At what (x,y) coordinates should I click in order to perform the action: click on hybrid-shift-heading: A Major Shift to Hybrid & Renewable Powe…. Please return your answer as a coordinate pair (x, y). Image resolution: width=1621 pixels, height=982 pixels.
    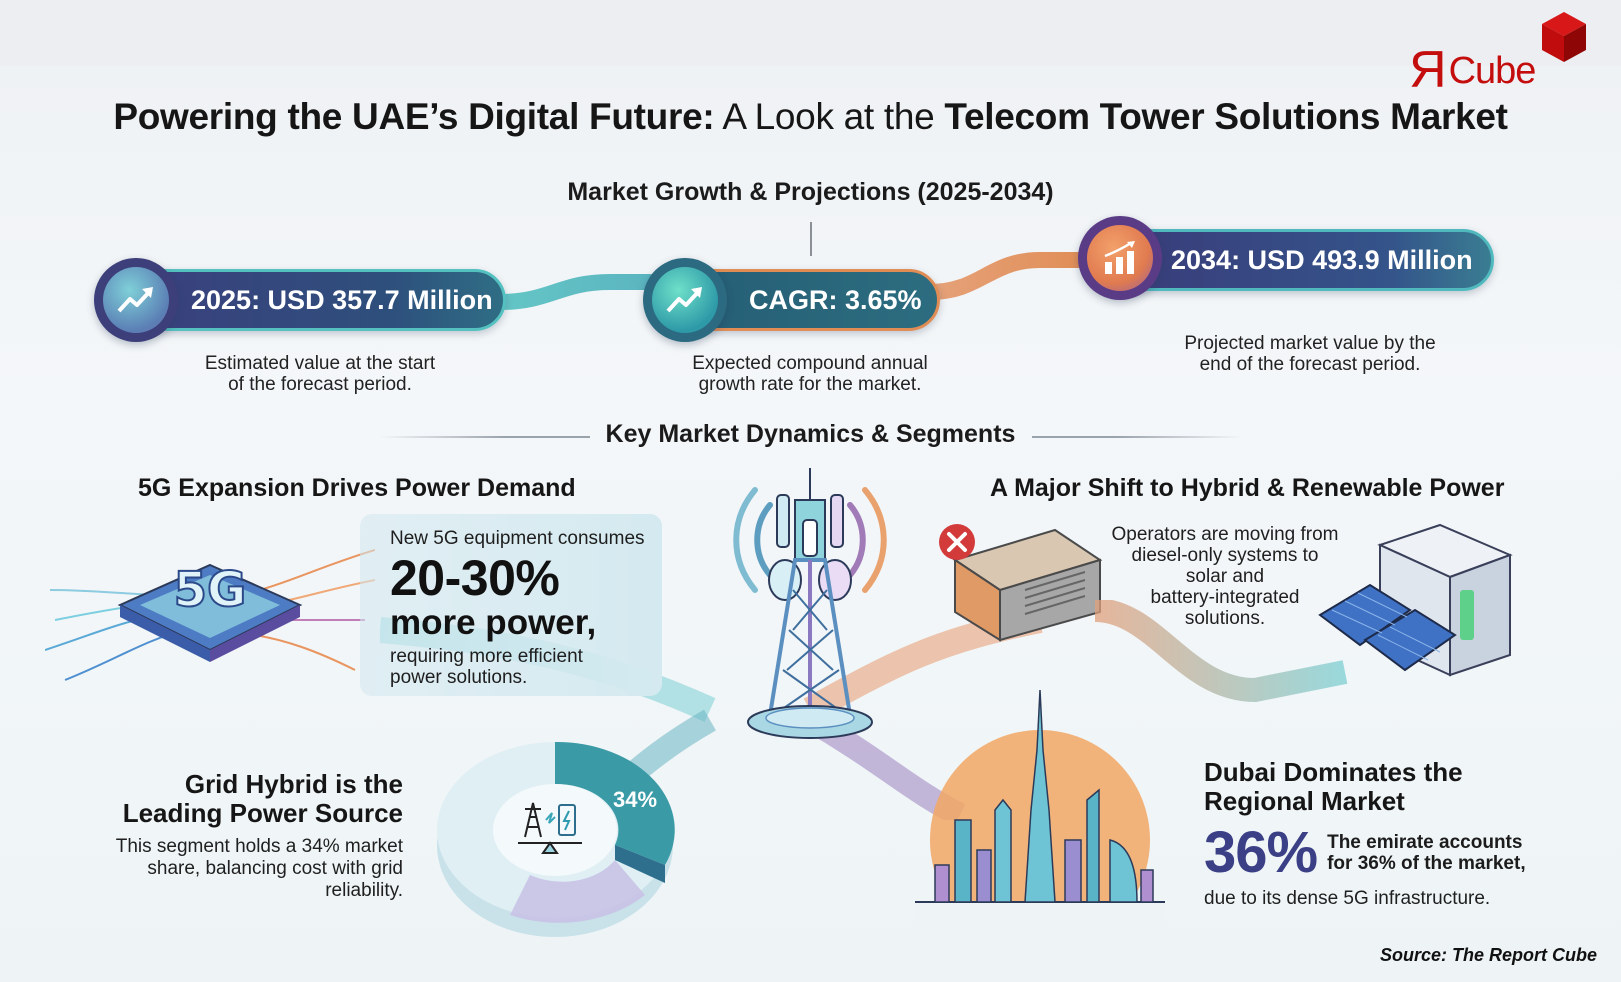
    Looking at the image, I should click on (1247, 488).